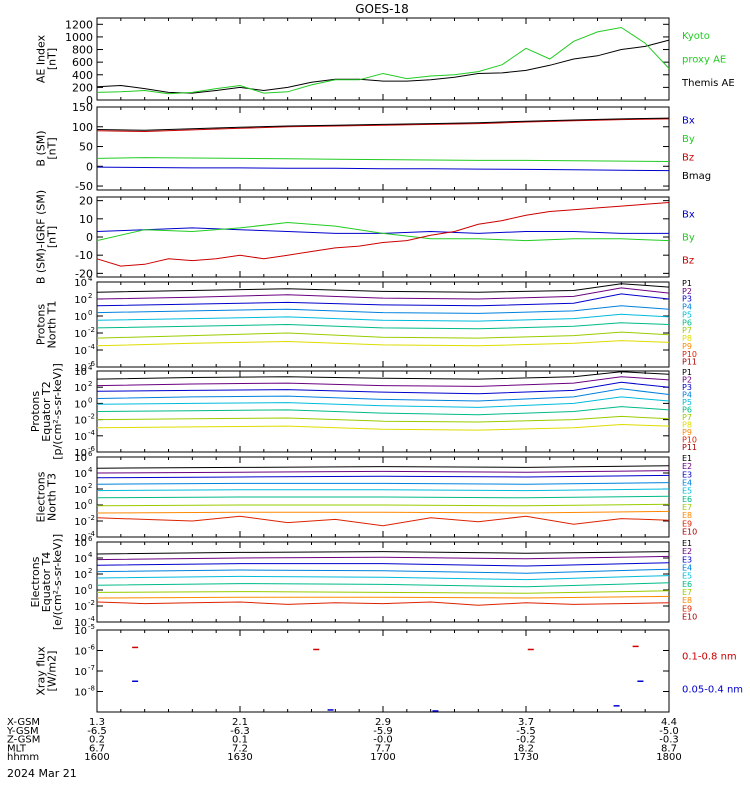 The height and width of the screenshot is (804, 750). I want to click on series-line-themis-ae, so click(383, 66).